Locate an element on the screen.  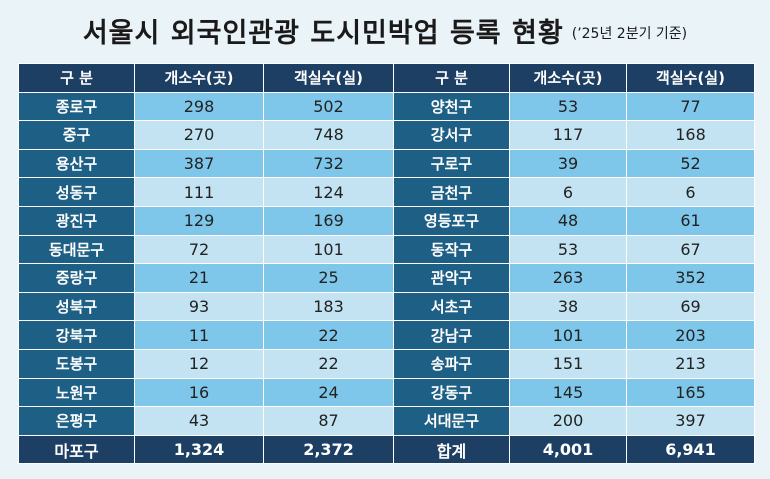
table-row: 성북구 93 183 서초구 38 69 is located at coordinates (386, 306).